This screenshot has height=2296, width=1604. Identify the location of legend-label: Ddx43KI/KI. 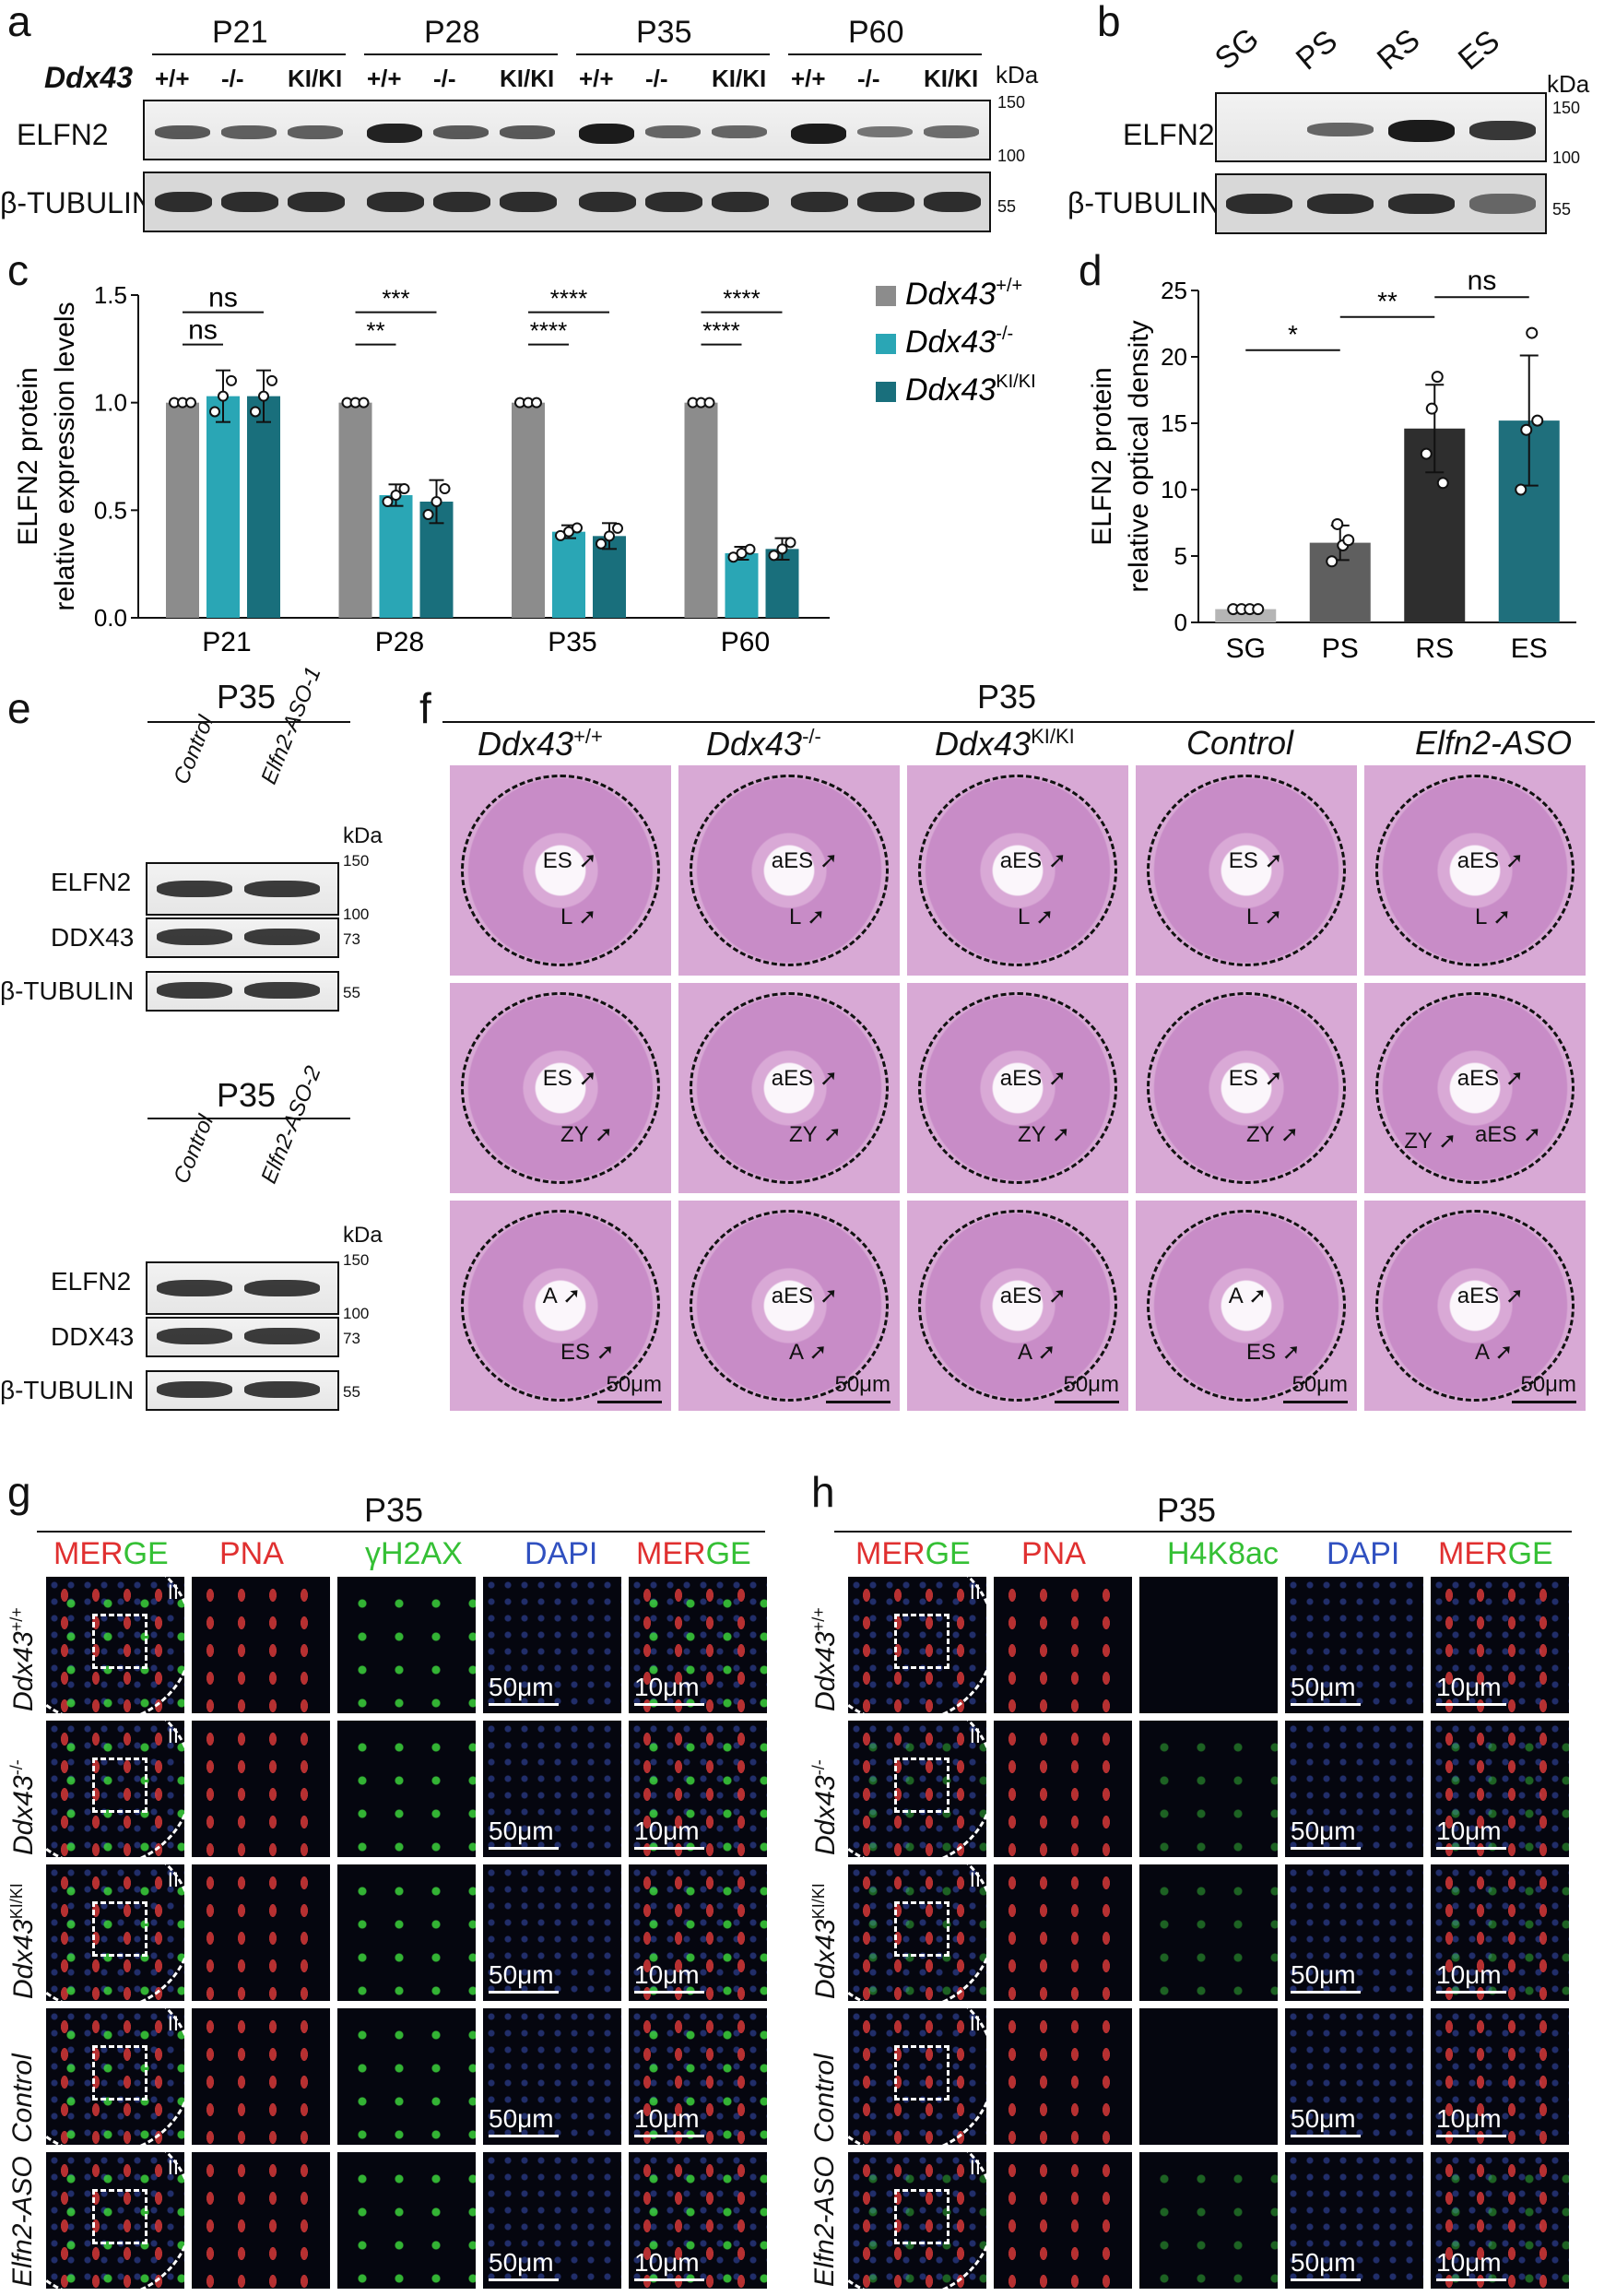
(971, 390).